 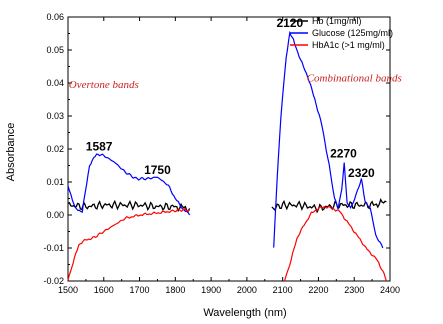 I want to click on y-axis-title: Absorbance, so click(x=11, y=152).